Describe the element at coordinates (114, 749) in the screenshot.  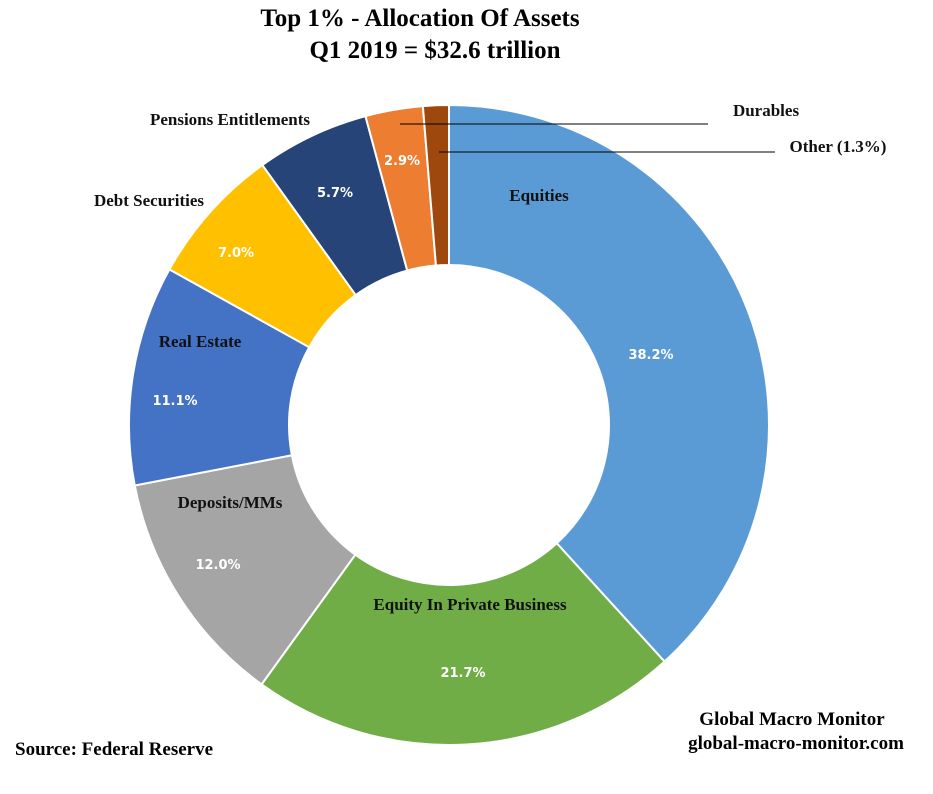
I see `source-note: Source: Federal Reserve` at that location.